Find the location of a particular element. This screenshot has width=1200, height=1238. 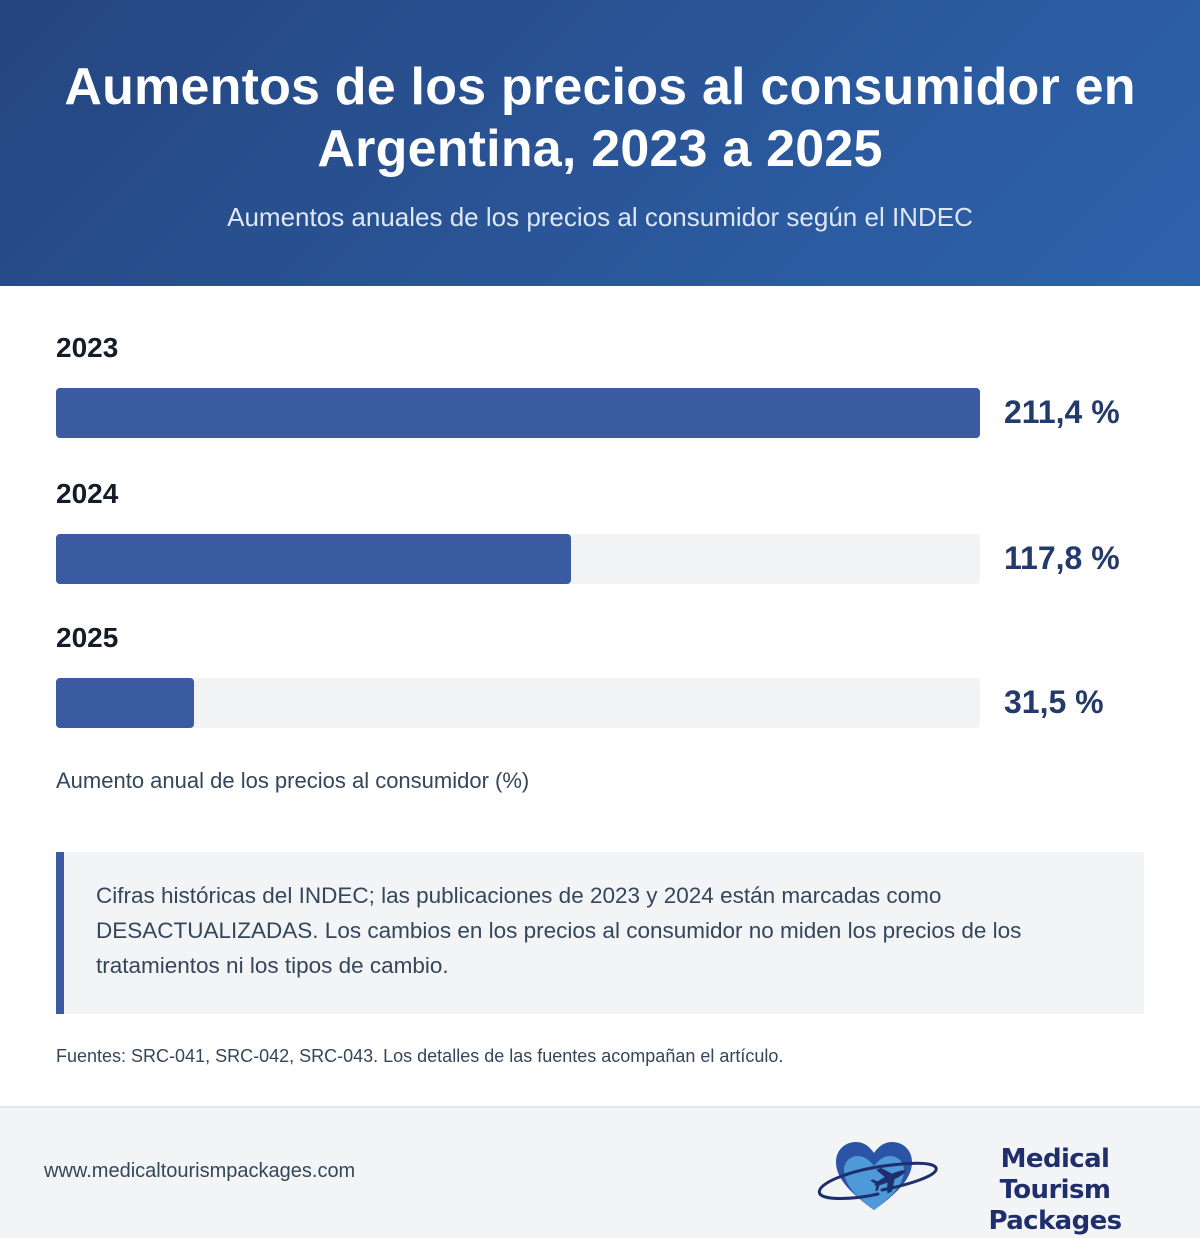

brand-name: Medical Tourism Packages is located at coordinates (1055, 1190).